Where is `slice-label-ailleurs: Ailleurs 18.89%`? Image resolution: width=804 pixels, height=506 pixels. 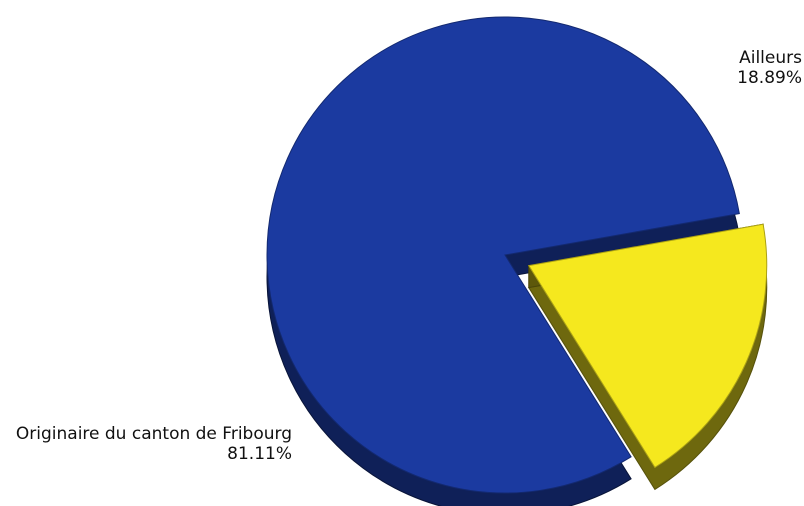
slice-label-ailleurs: Ailleurs 18.89% is located at coordinates (751, 68).